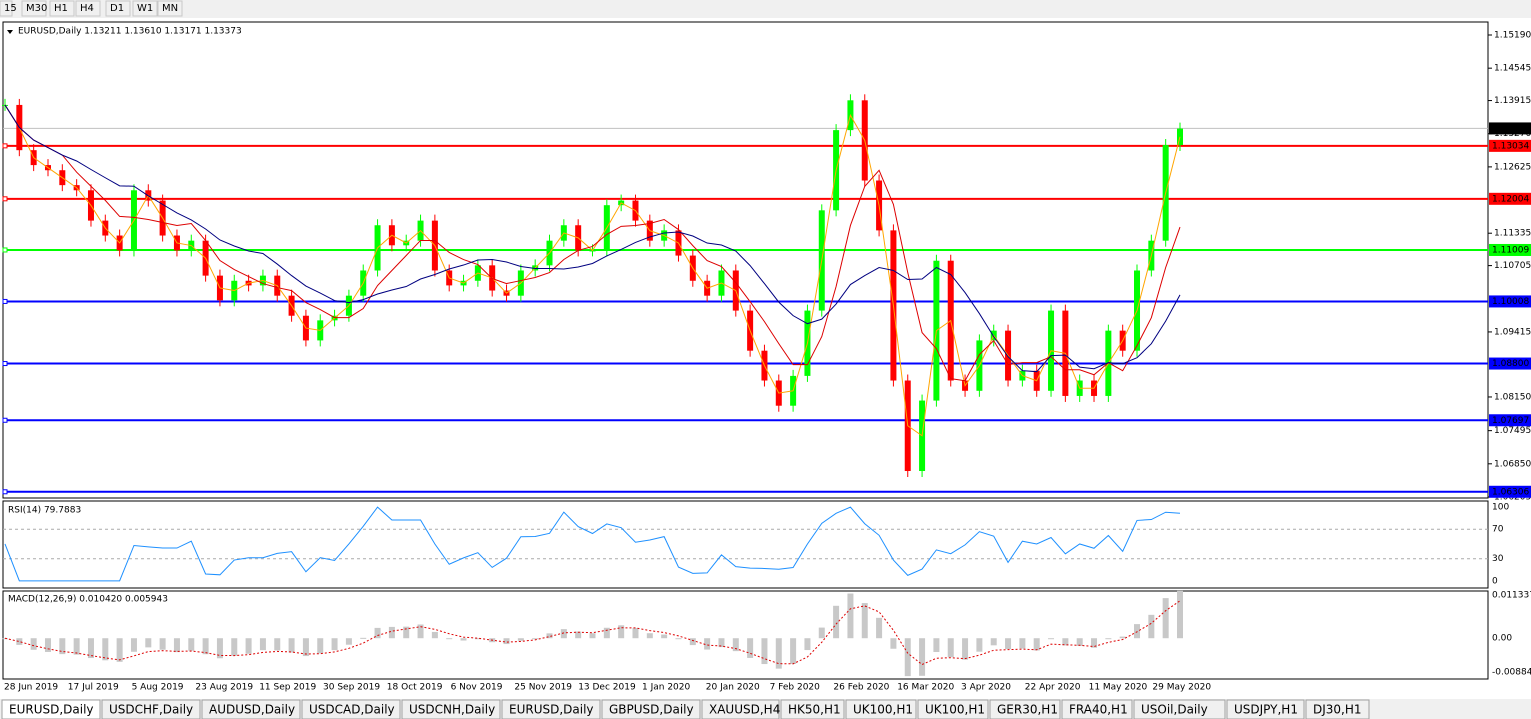  What do you see at coordinates (1174, 710) in the screenshot?
I see `tab-label: USOil,Daily` at bounding box center [1174, 710].